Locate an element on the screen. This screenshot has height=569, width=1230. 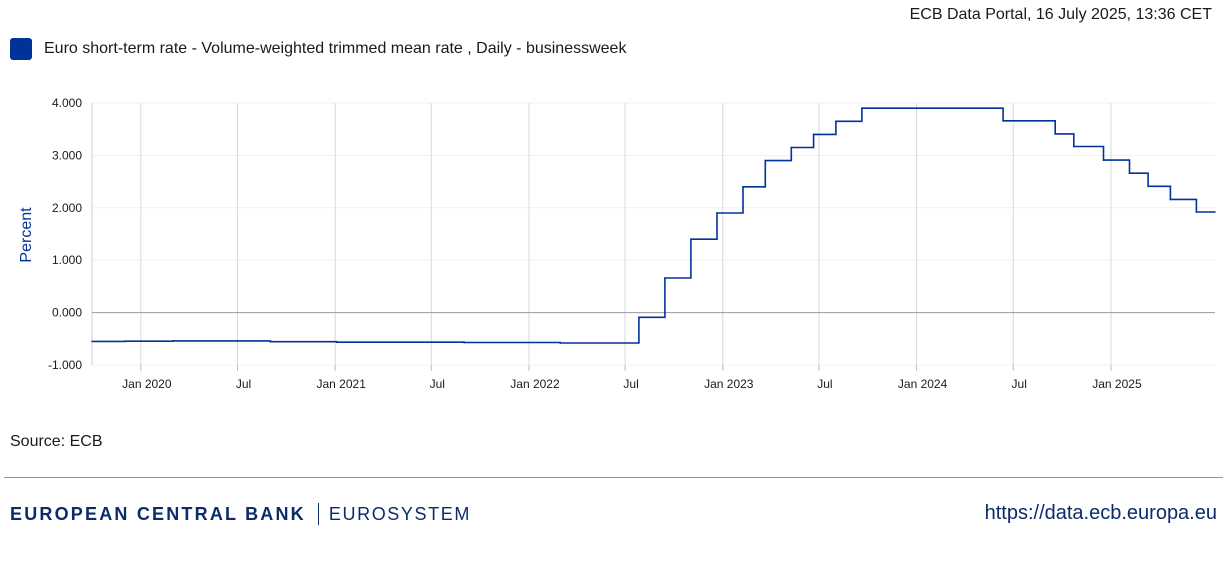
y-tick-label: 2.000 is located at coordinates (67, 208).